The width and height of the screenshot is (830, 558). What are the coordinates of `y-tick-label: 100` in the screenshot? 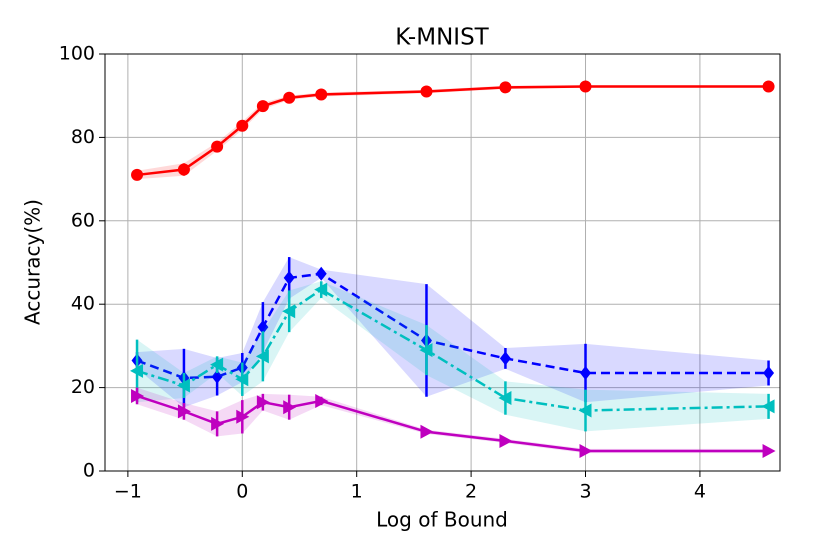 It's located at (77, 54).